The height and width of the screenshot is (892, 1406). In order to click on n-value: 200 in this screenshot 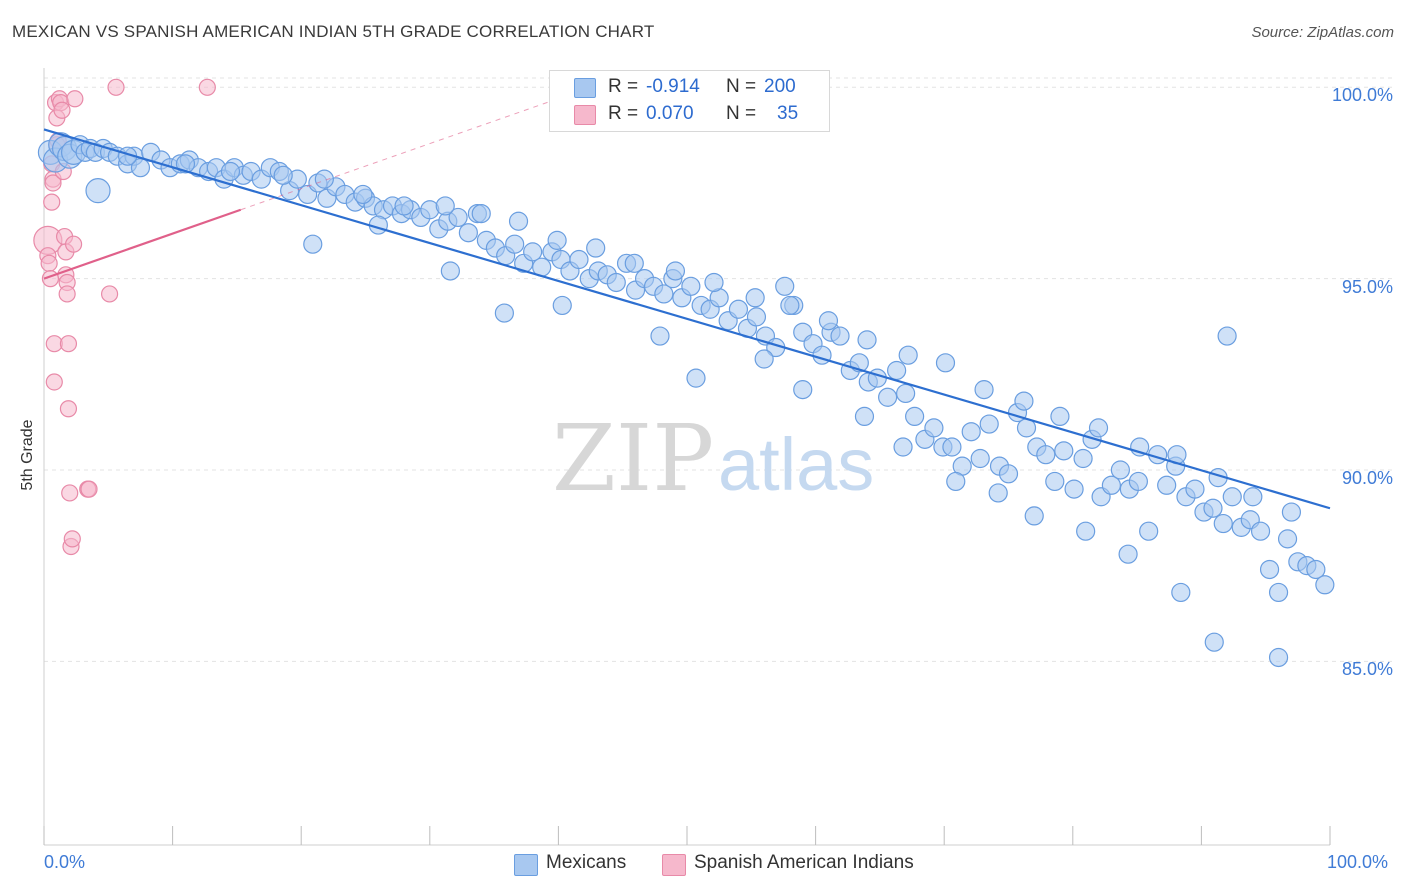, I will do `click(780, 86)`.